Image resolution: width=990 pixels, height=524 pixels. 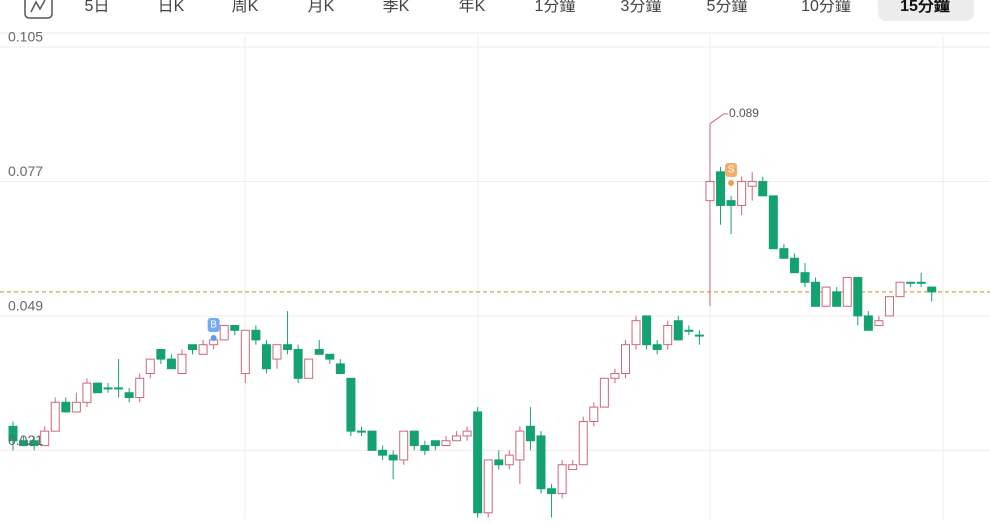 I want to click on y-tick-label: 0.049, so click(x=25, y=306).